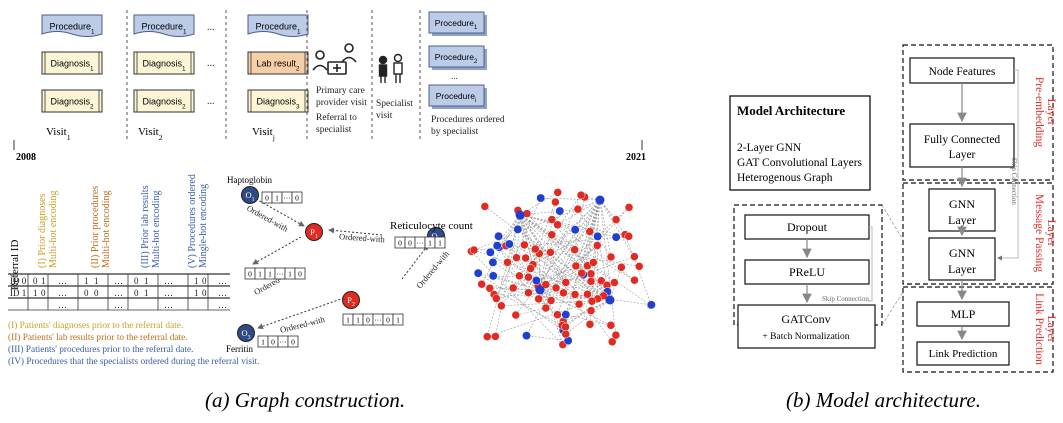 The width and height of the screenshot is (1063, 423). What do you see at coordinates (246, 333) in the screenshot?
I see `node-o3: O3` at bounding box center [246, 333].